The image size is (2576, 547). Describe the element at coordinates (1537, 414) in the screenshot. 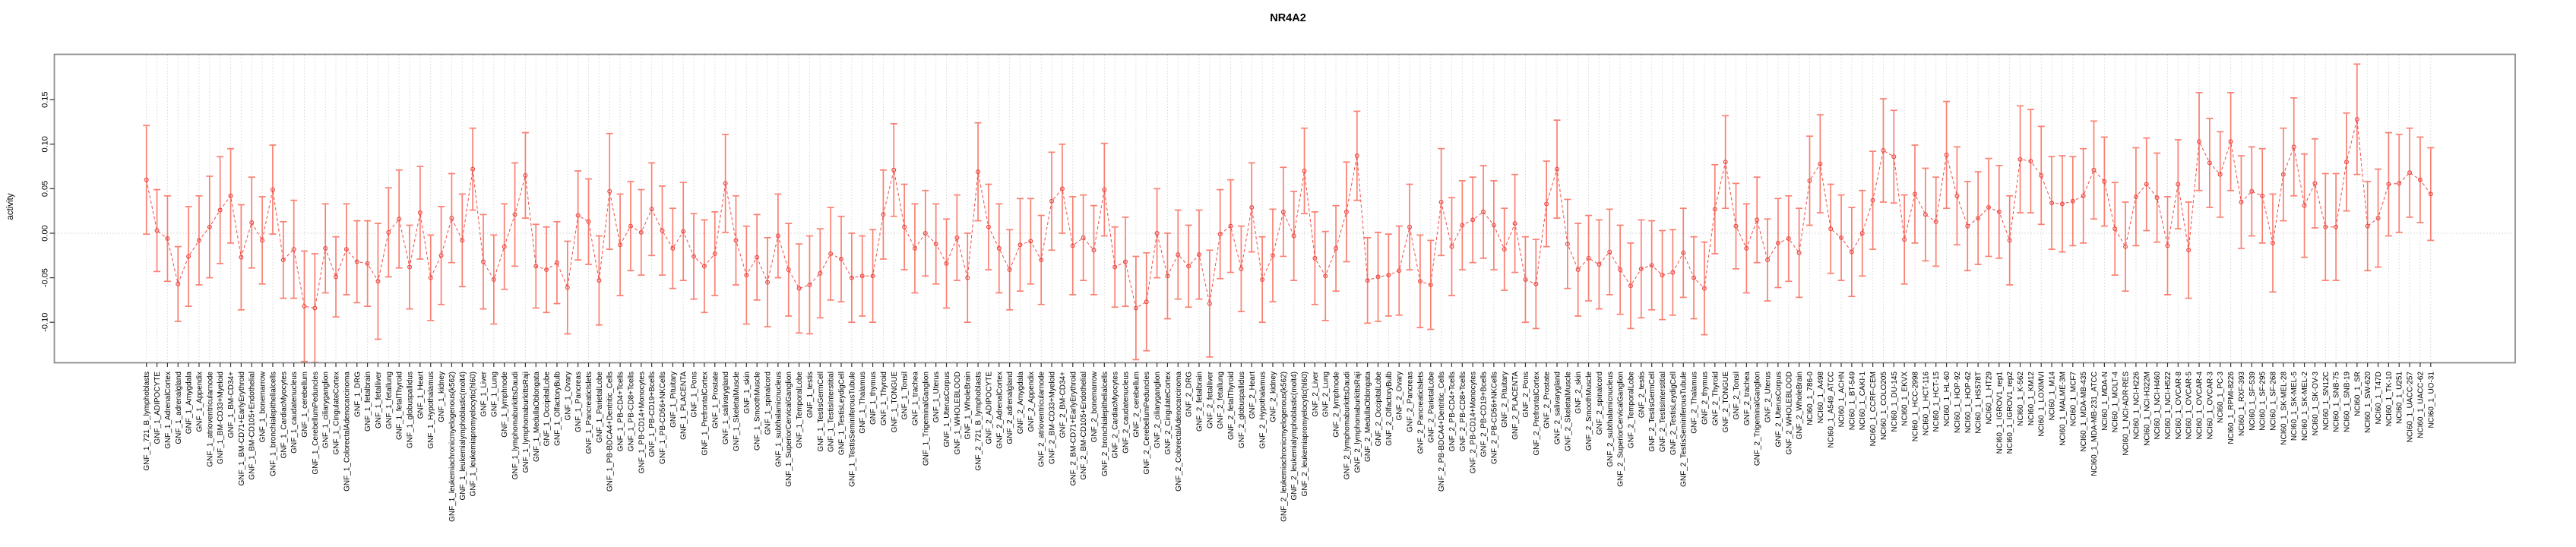

I see `x-tick-label: GNF_2_PrefrontalCortex` at that location.